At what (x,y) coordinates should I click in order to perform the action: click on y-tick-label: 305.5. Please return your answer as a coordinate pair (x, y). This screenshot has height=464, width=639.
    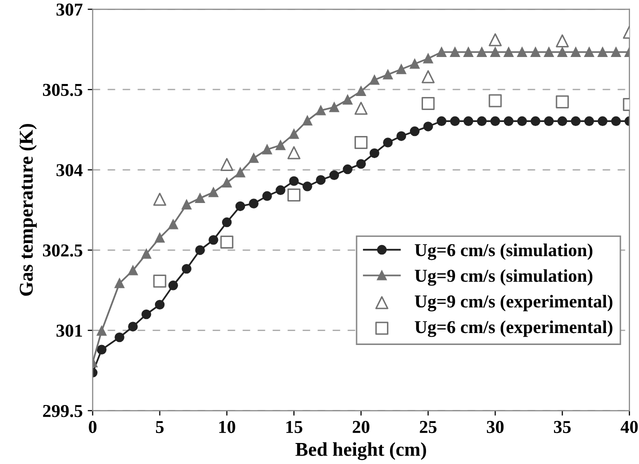
    Looking at the image, I should click on (62, 90).